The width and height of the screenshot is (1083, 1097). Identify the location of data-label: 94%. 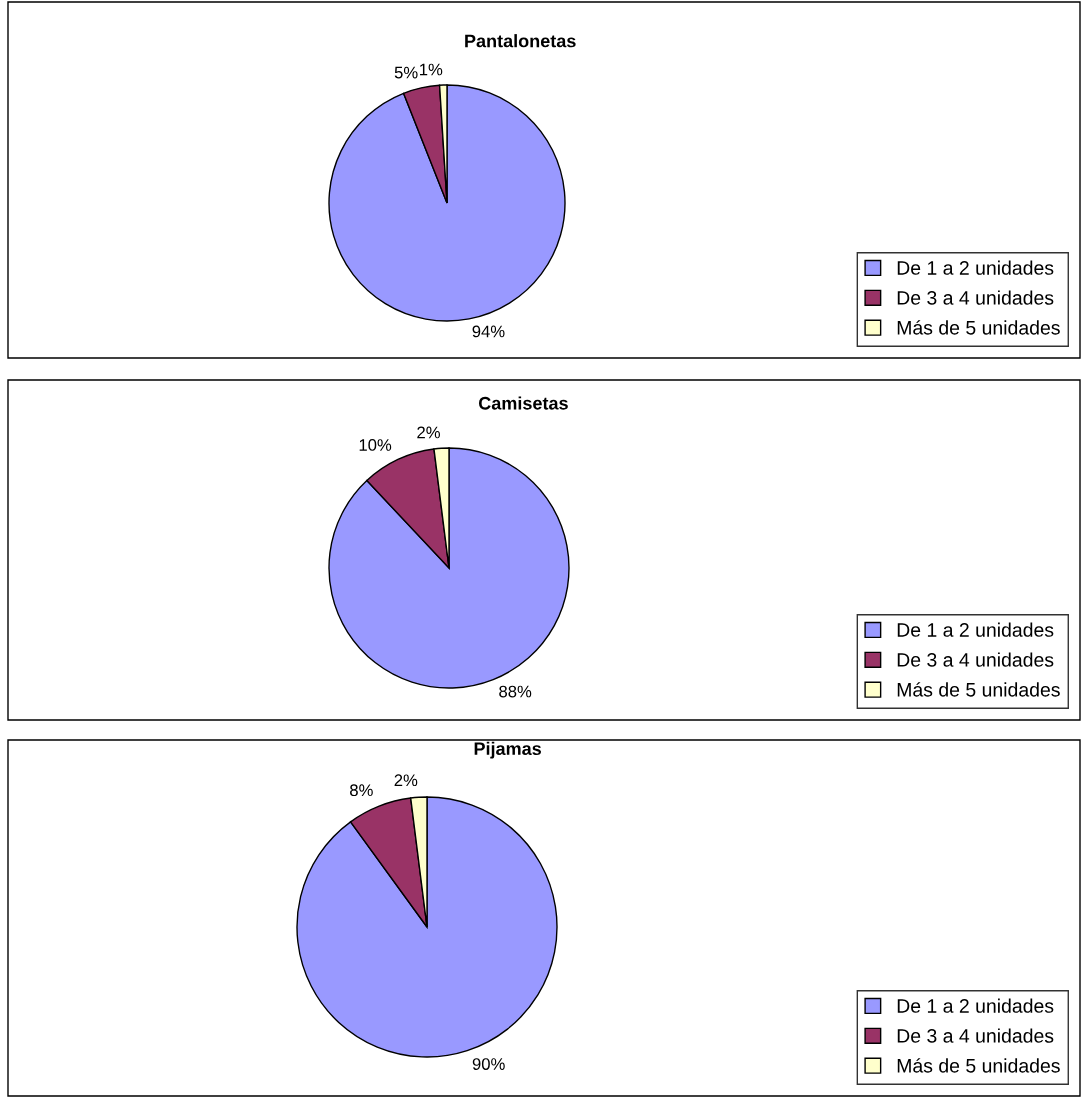
(488, 331).